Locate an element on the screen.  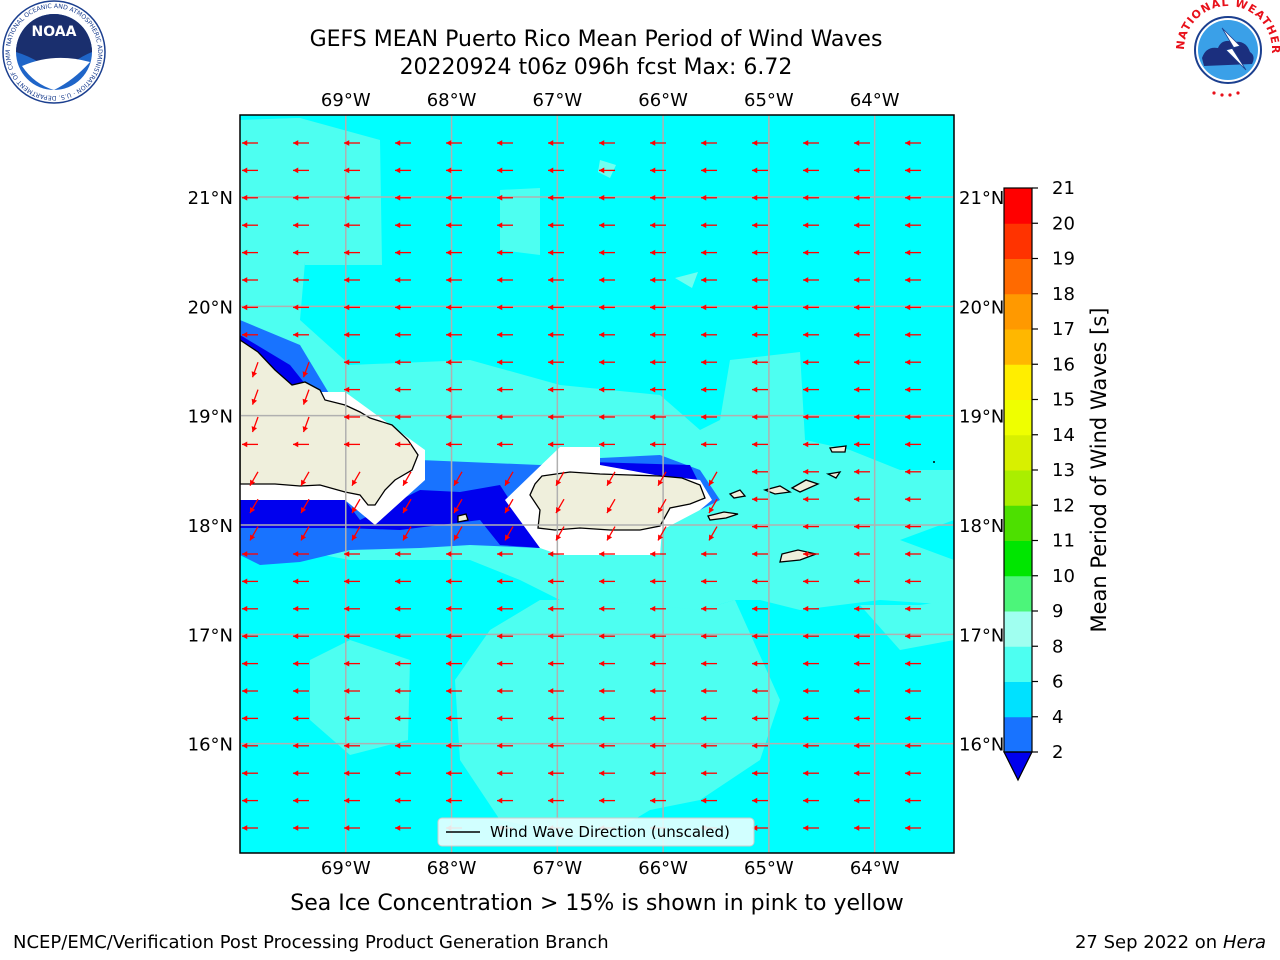
lon-label-bottom: 66°W is located at coordinates (663, 868).